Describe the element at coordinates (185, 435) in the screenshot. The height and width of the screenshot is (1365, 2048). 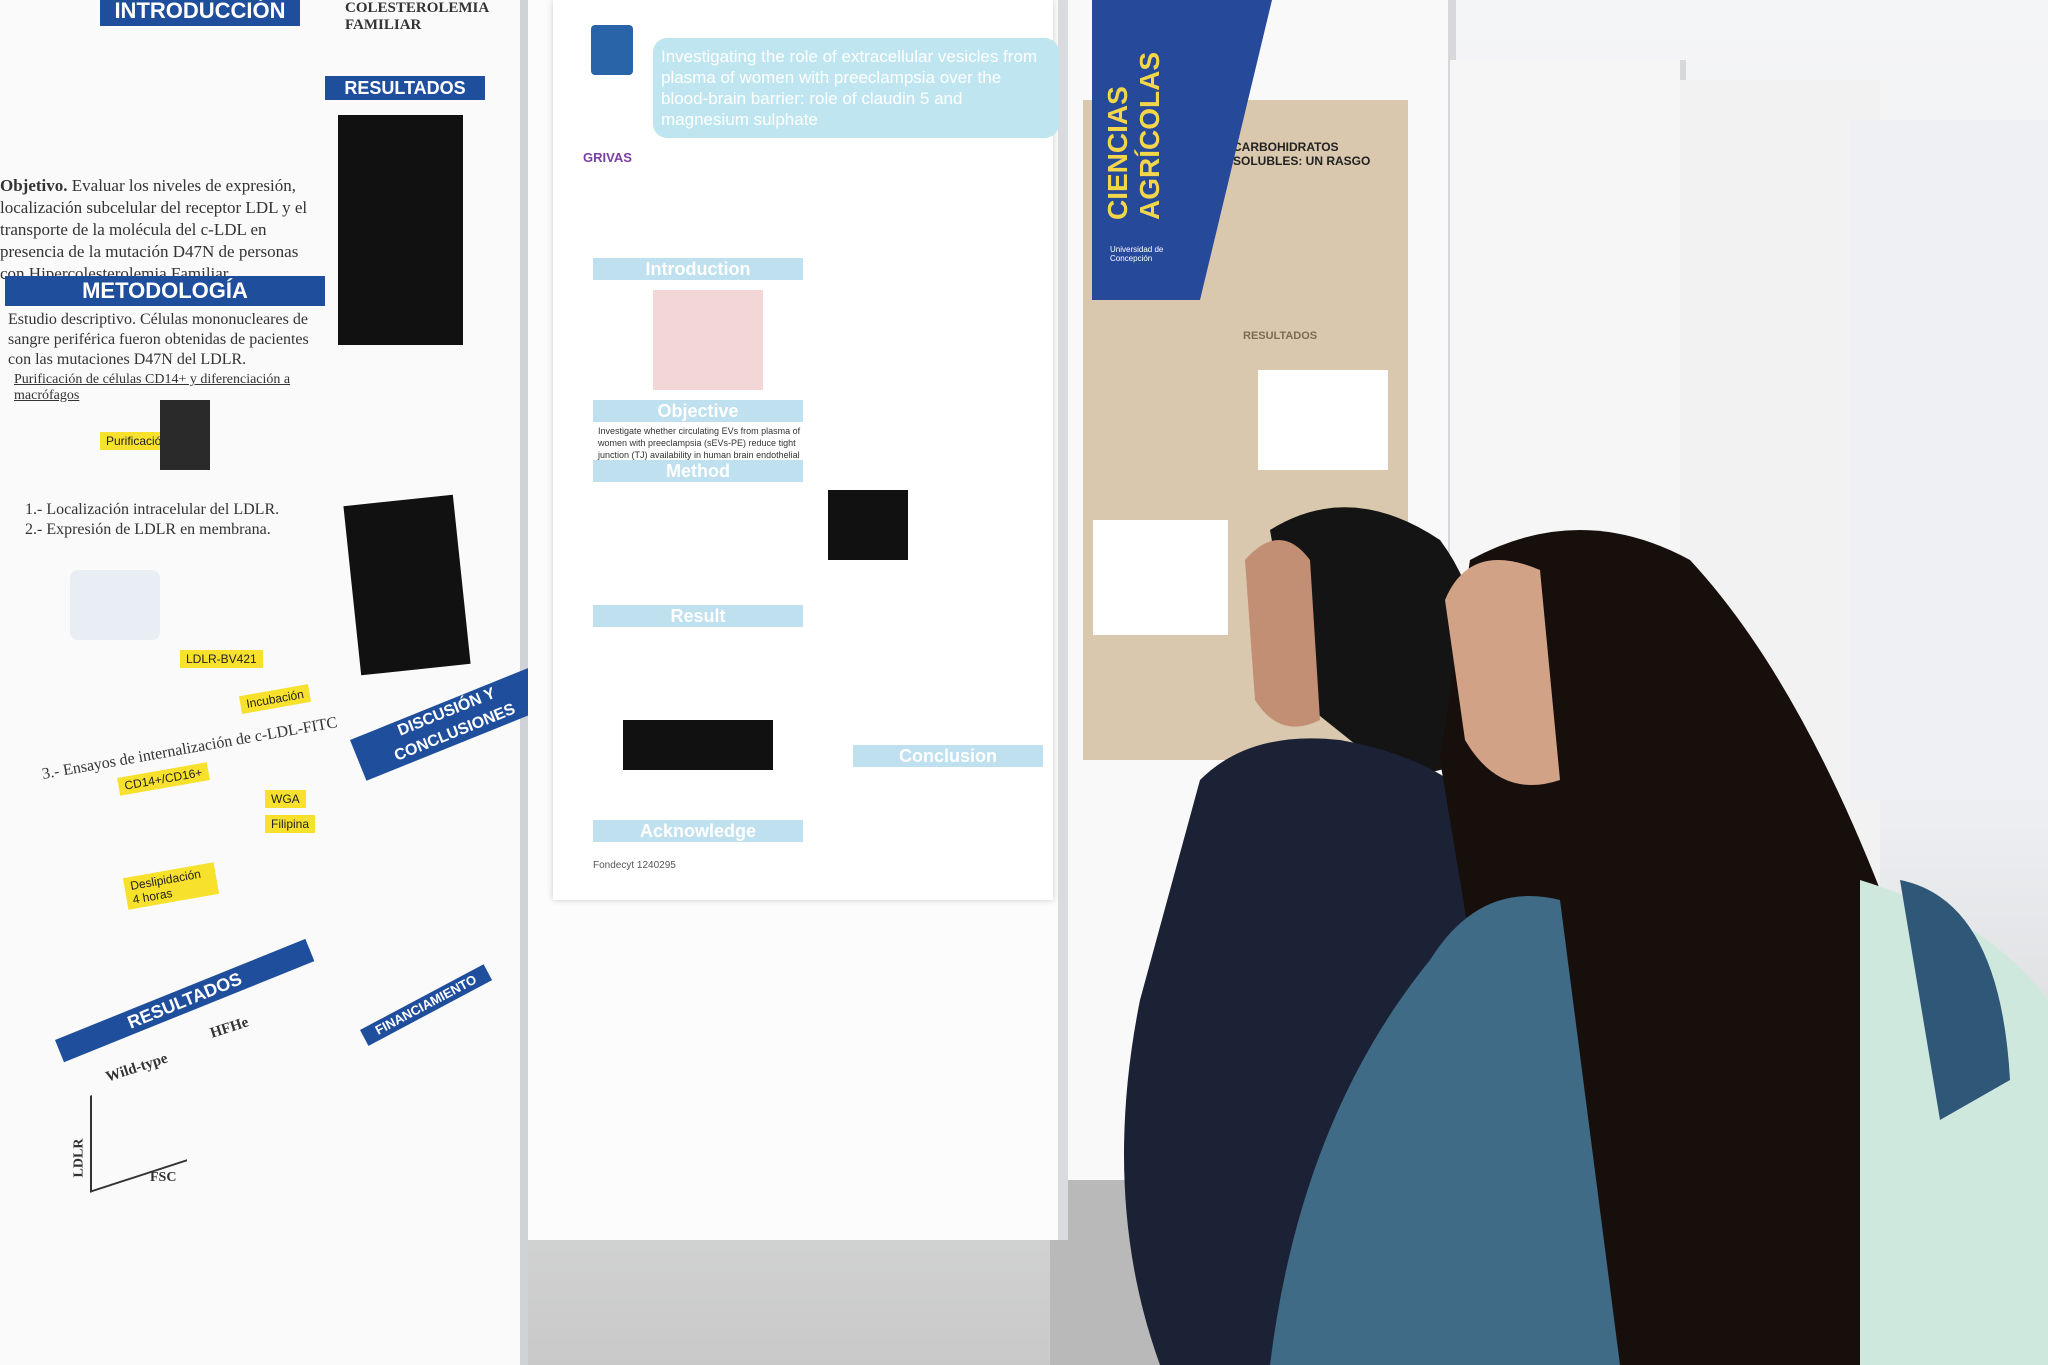
I see `tube-rack` at that location.